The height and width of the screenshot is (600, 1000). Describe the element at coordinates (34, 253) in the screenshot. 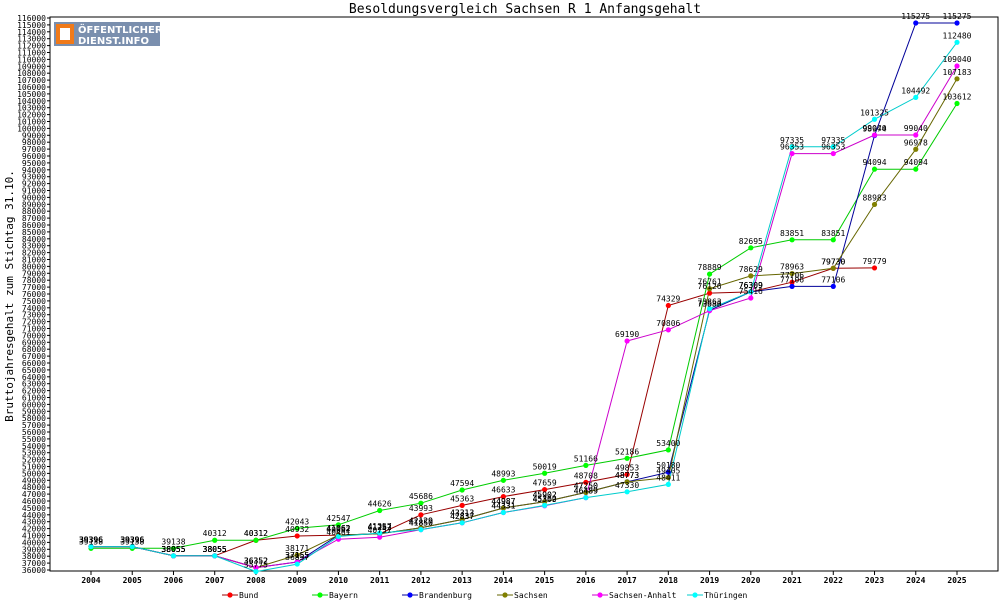

I see `y-tick-label: 82000` at that location.